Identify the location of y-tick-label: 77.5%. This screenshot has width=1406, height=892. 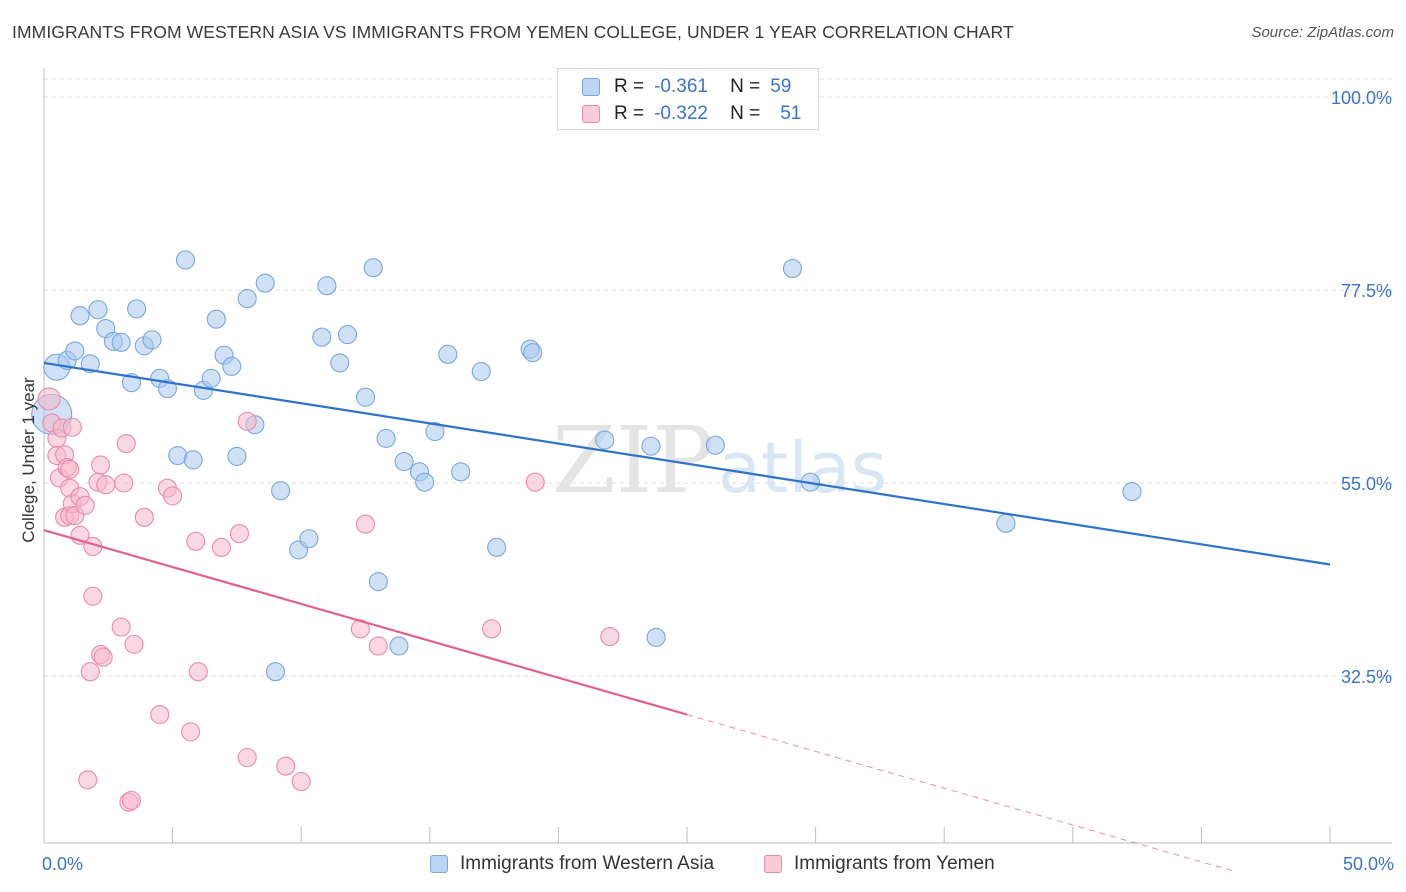
(1366, 291).